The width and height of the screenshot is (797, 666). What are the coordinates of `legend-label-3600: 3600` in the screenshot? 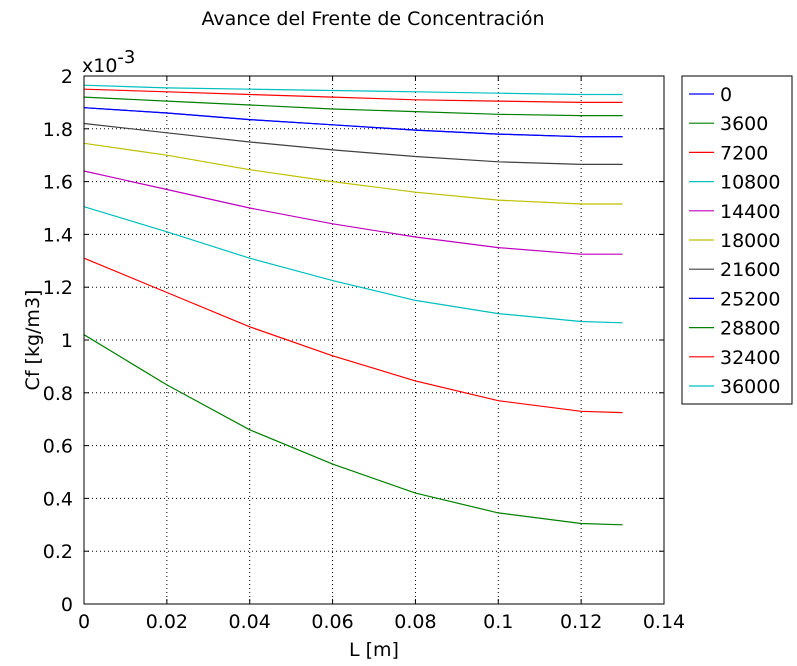 It's located at (744, 124).